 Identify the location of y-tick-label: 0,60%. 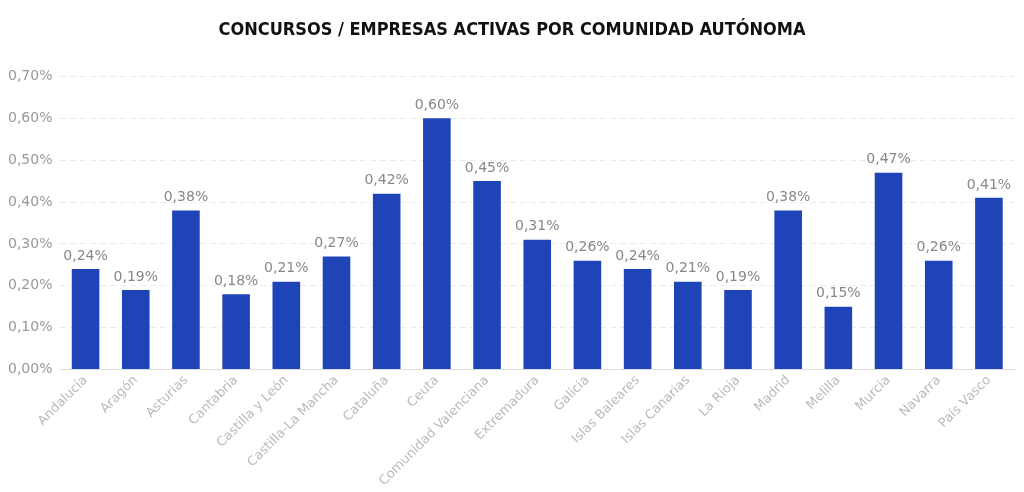
(30, 116).